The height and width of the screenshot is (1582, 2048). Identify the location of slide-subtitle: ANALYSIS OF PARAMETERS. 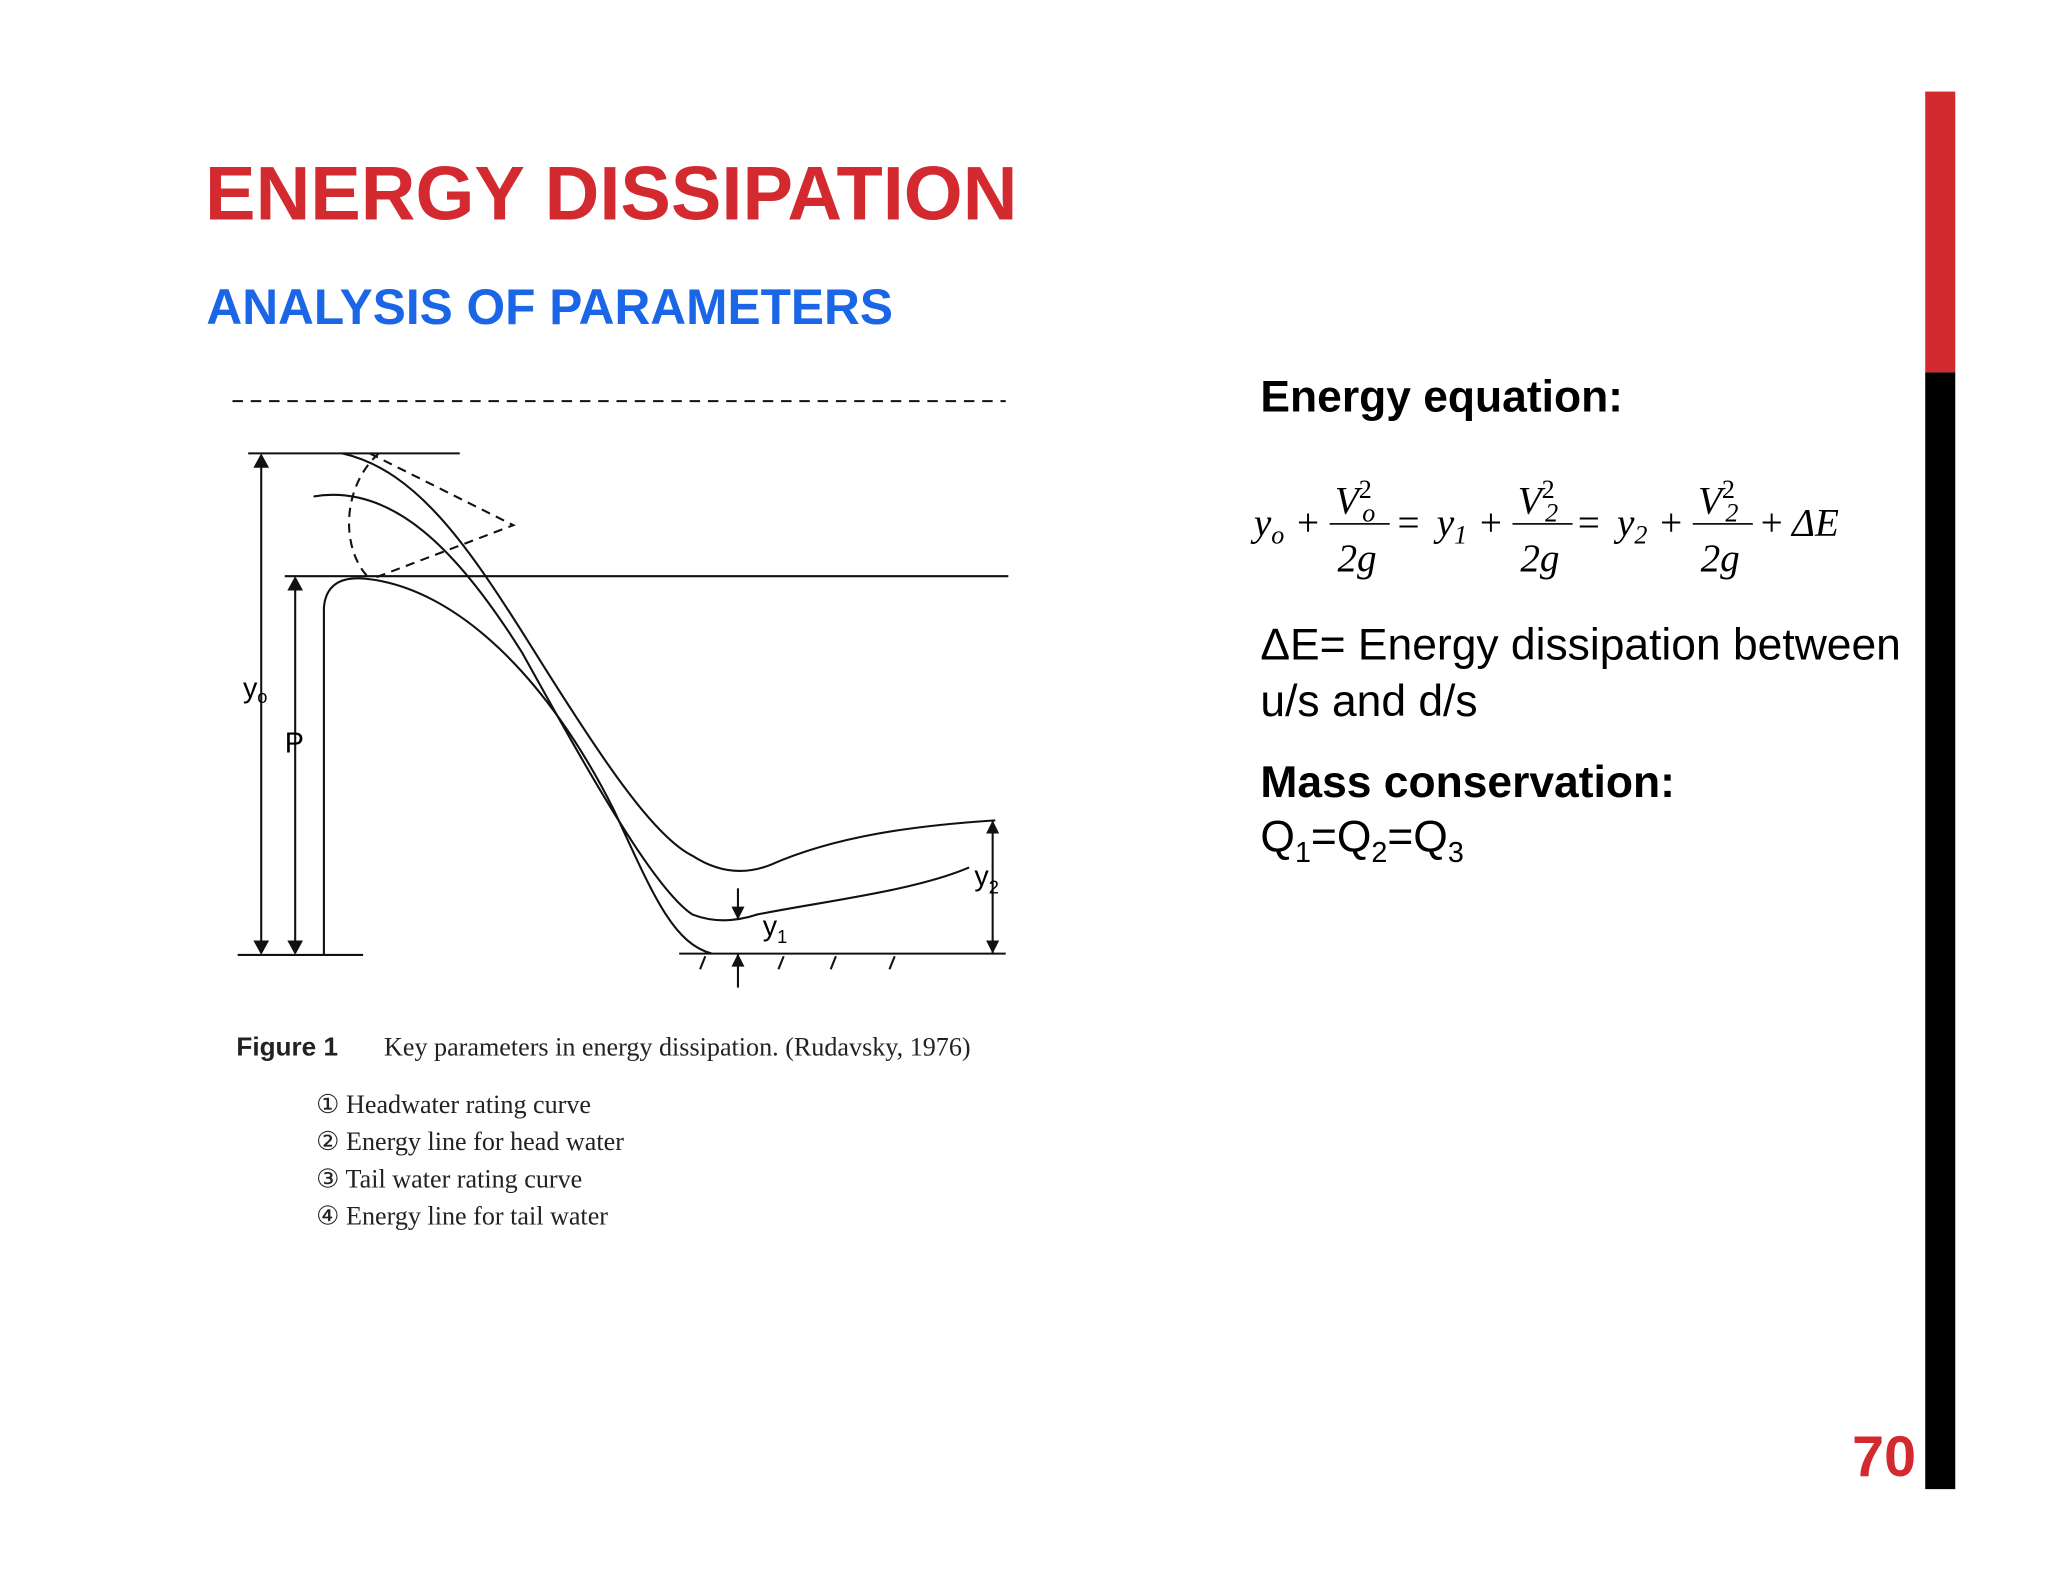
(549, 307).